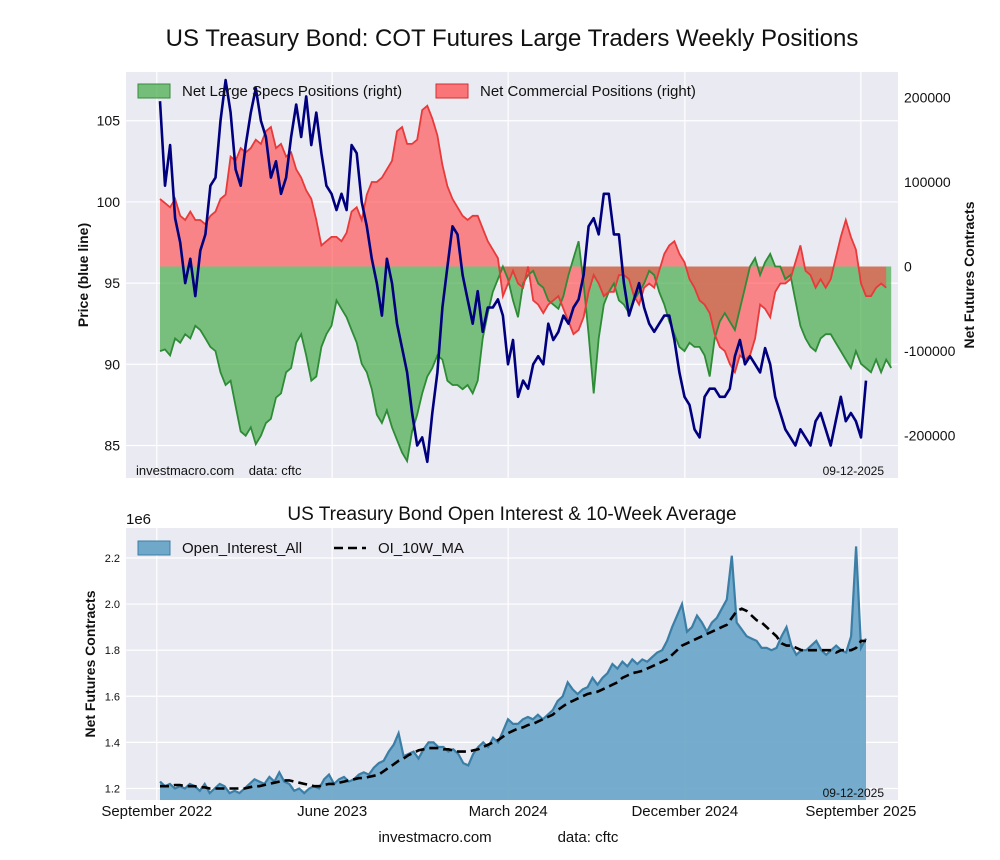  What do you see at coordinates (112, 283) in the screenshot?
I see `price-tick-label: 95` at bounding box center [112, 283].